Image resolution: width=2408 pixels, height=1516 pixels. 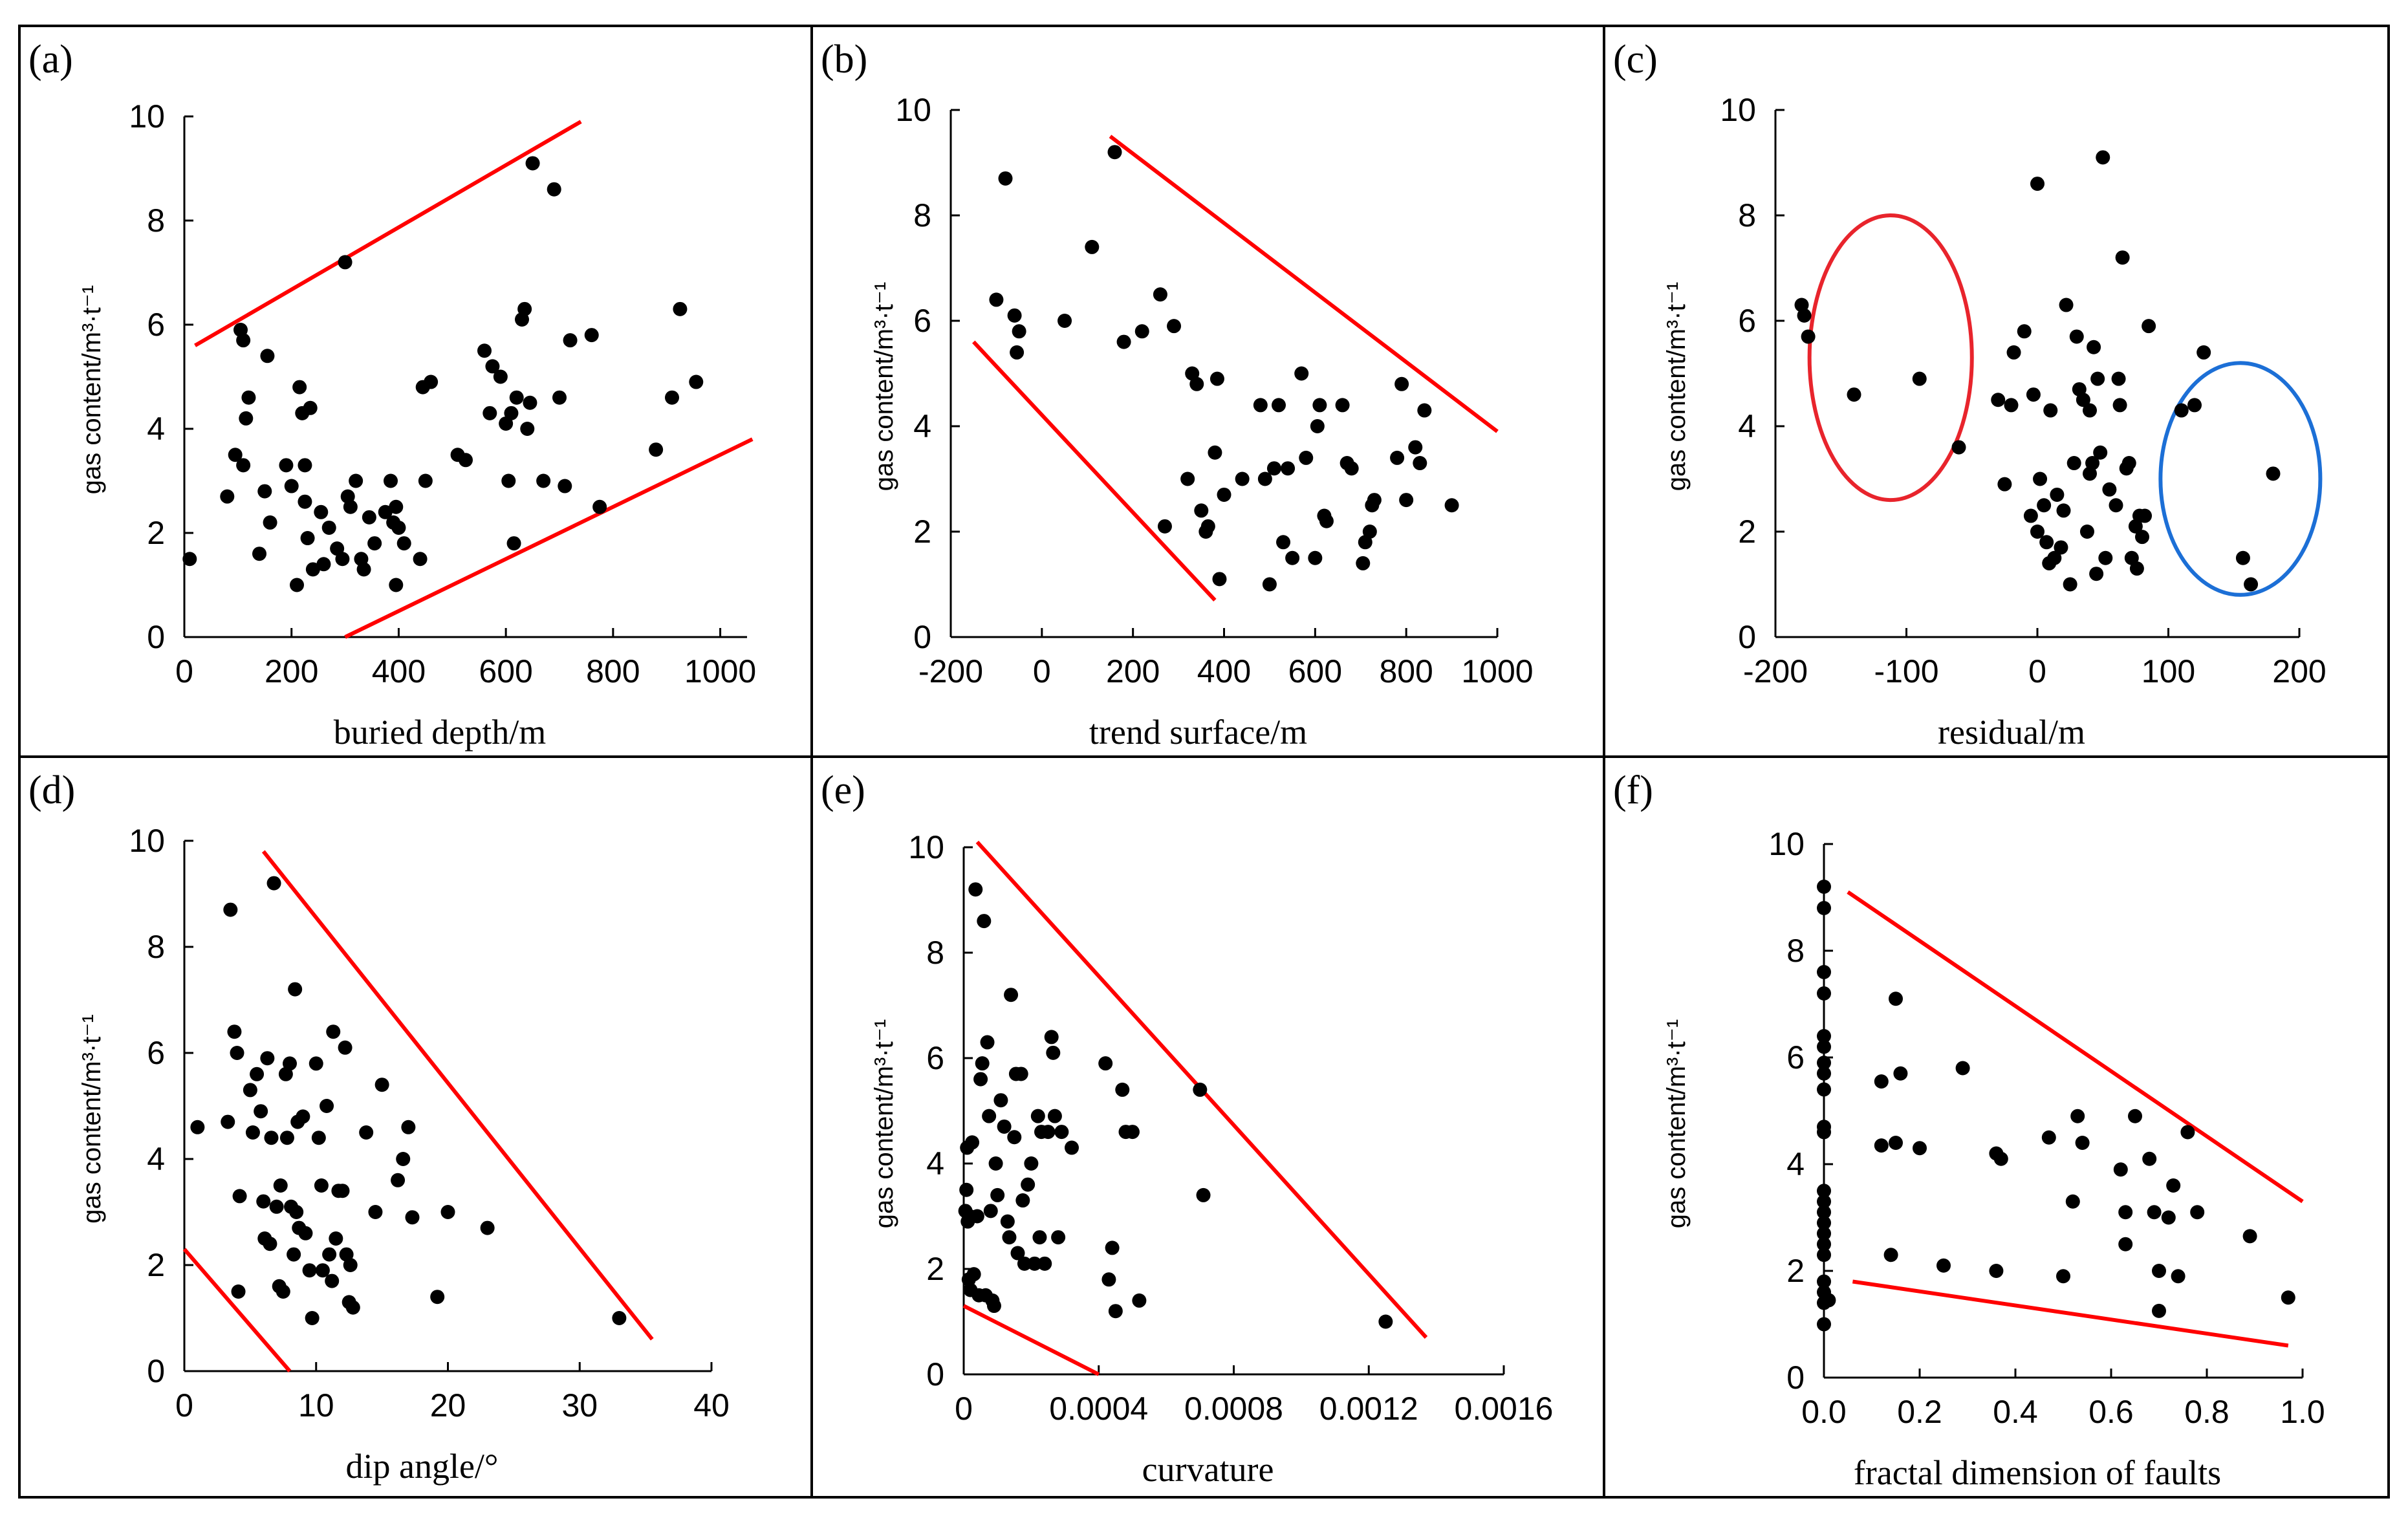 What do you see at coordinates (2302, 1412) in the screenshot?
I see `x-tick-label: 1.0` at bounding box center [2302, 1412].